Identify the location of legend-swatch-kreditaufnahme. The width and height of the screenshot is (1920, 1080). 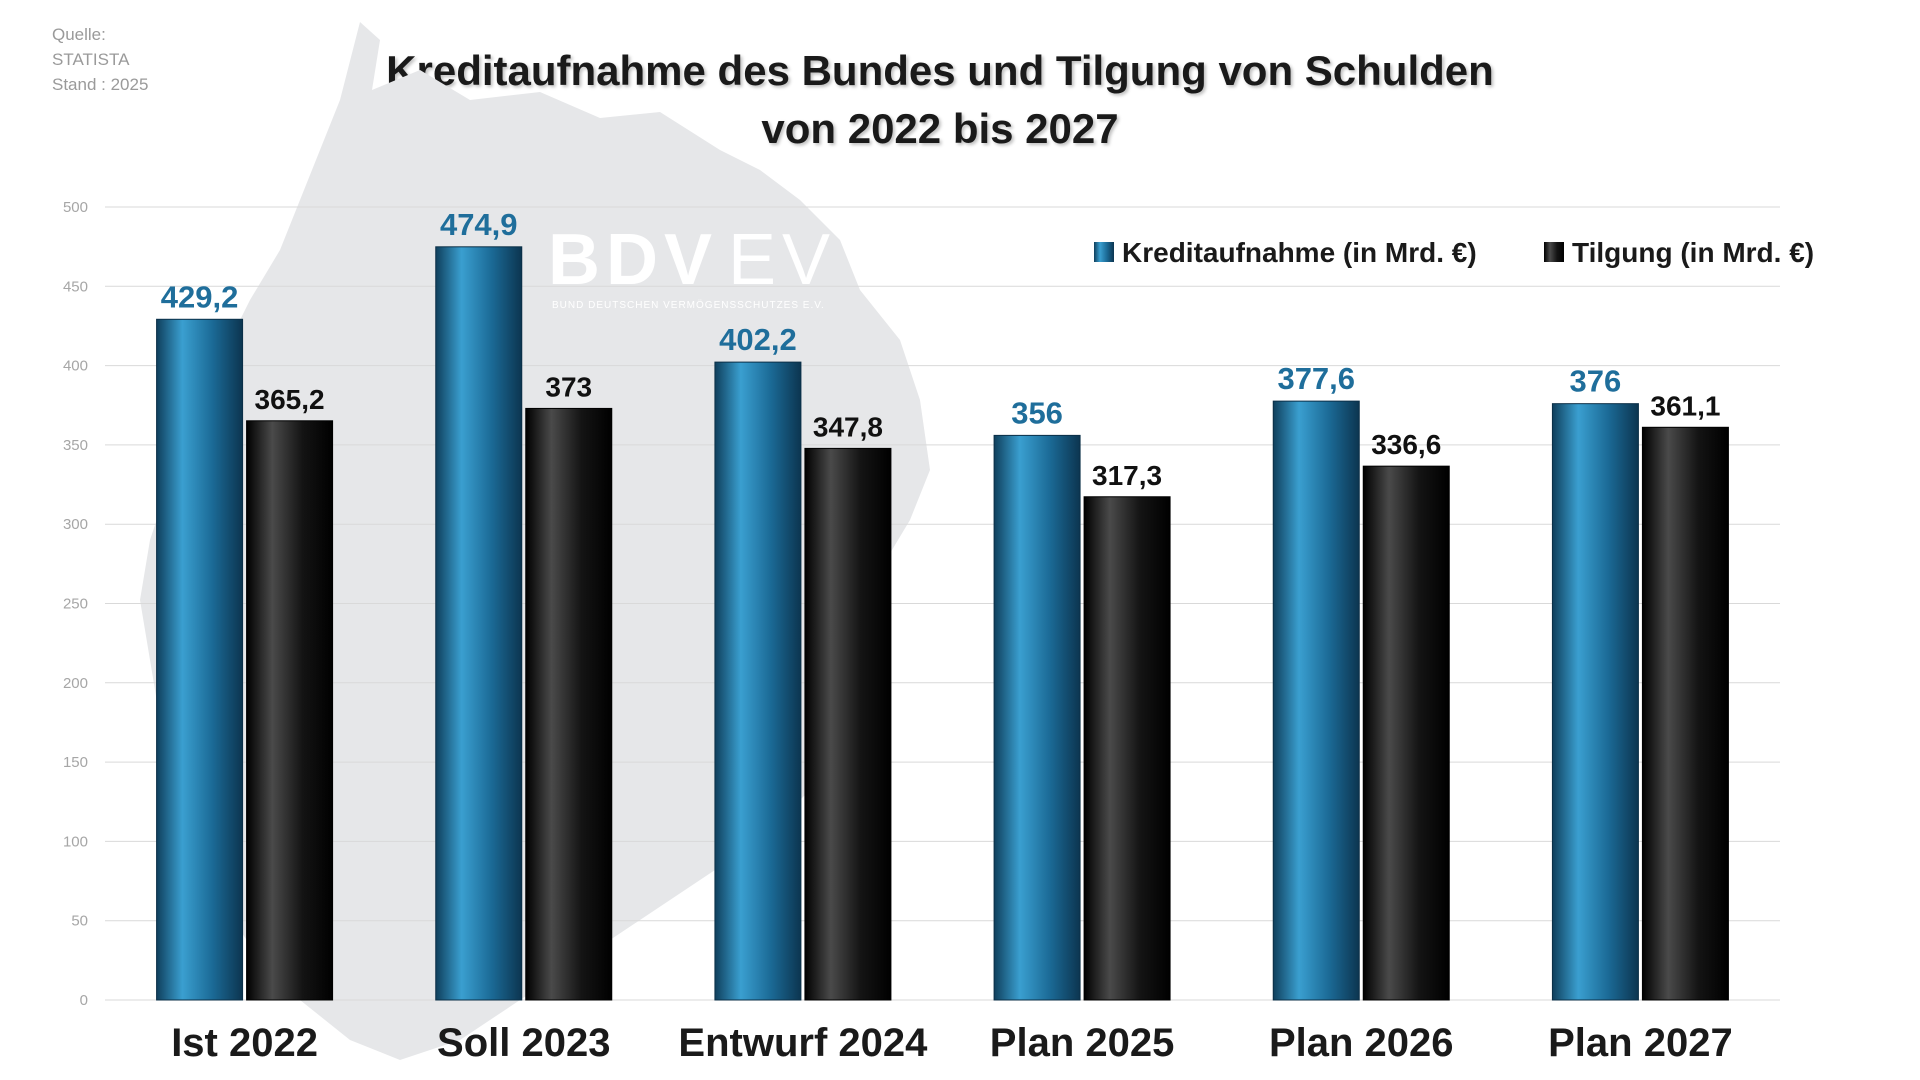
(1104, 252).